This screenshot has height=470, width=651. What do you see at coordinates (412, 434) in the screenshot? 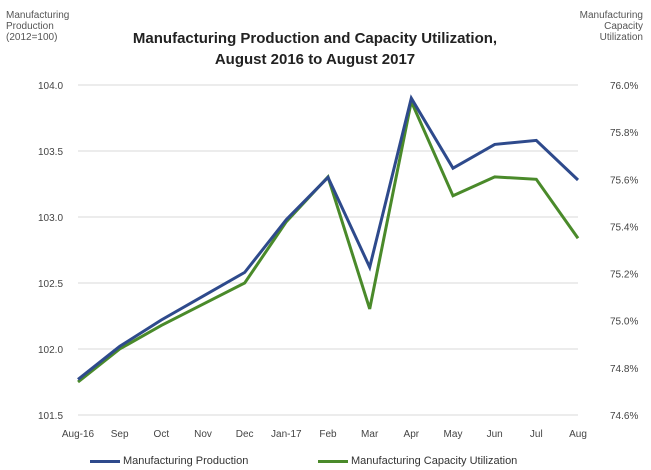
I see `x-tick-label: Apr` at bounding box center [412, 434].